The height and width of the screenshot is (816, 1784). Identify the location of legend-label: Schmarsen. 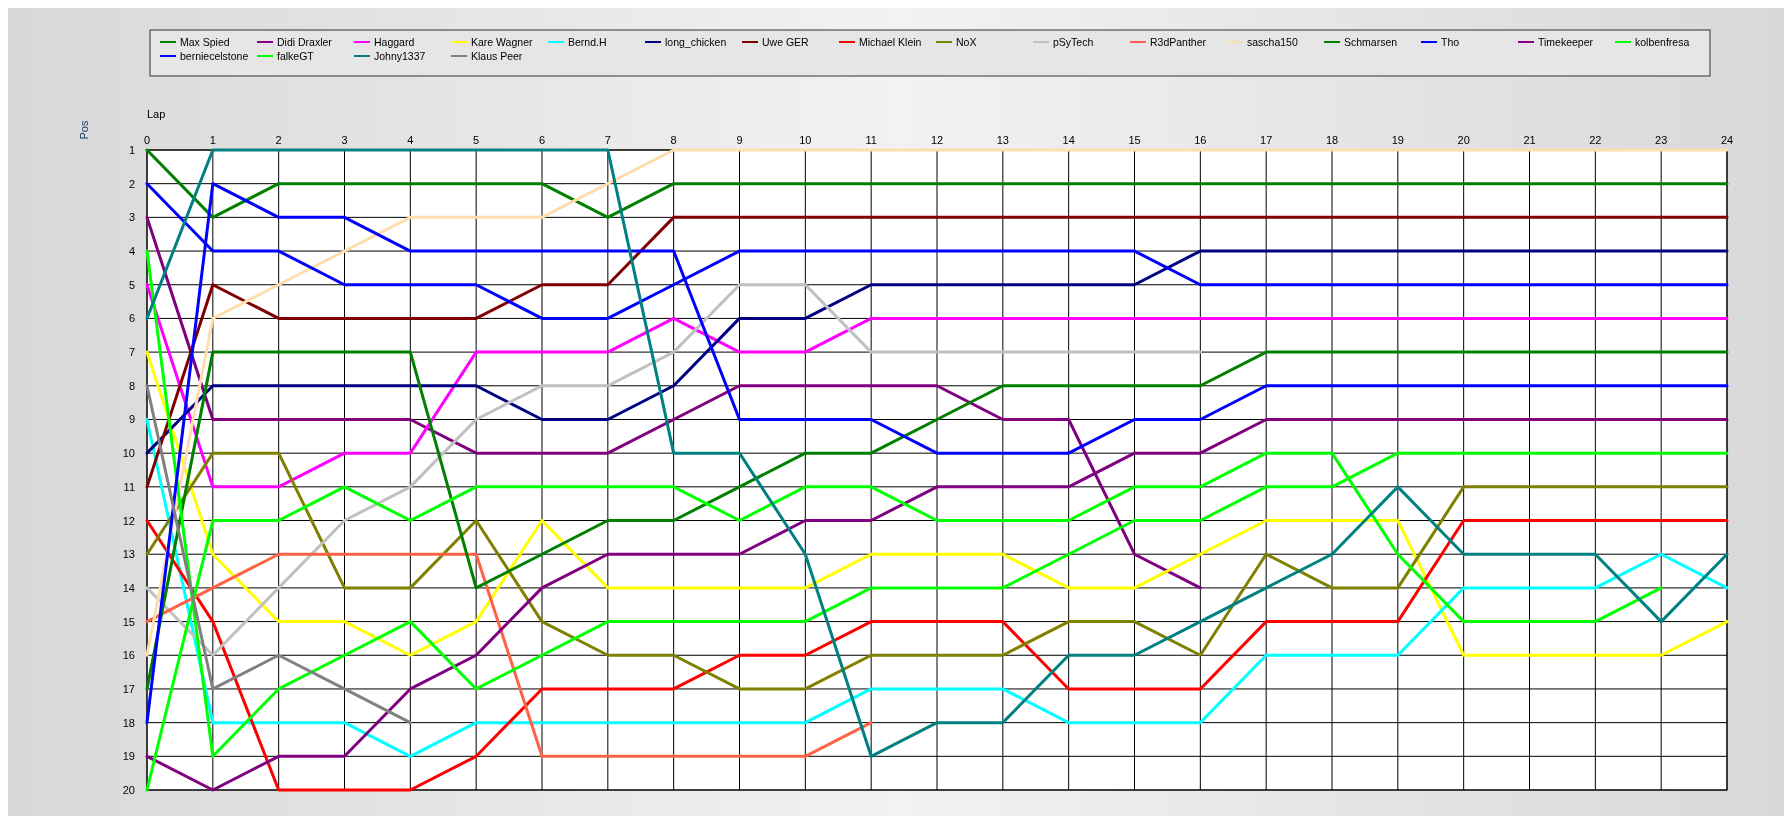
(1371, 42).